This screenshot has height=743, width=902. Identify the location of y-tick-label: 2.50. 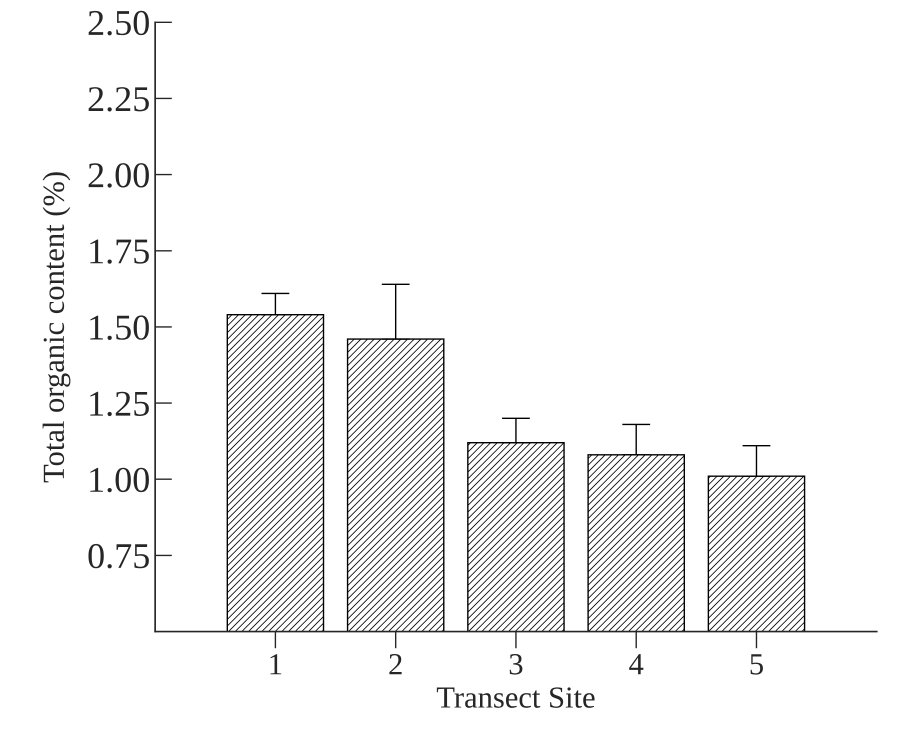
(118, 23).